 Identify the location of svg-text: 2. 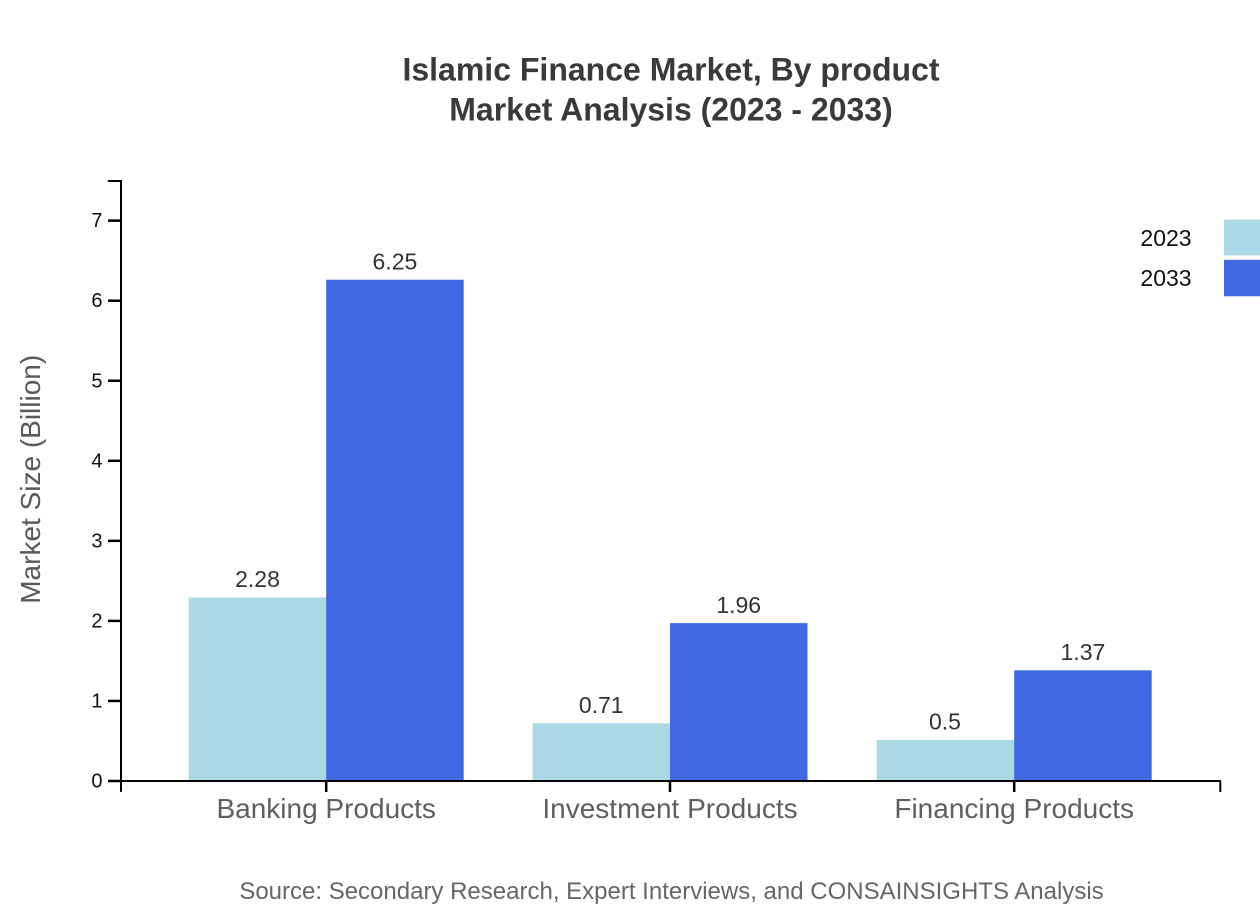
(96, 621).